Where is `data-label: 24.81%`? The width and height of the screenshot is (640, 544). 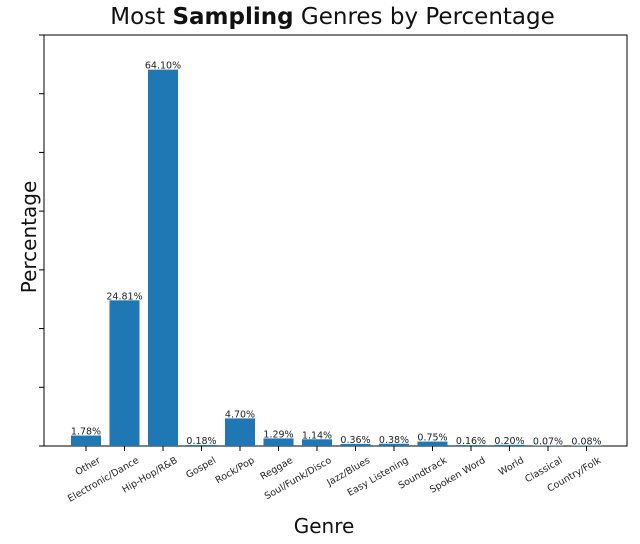
data-label: 24.81% is located at coordinates (124, 296).